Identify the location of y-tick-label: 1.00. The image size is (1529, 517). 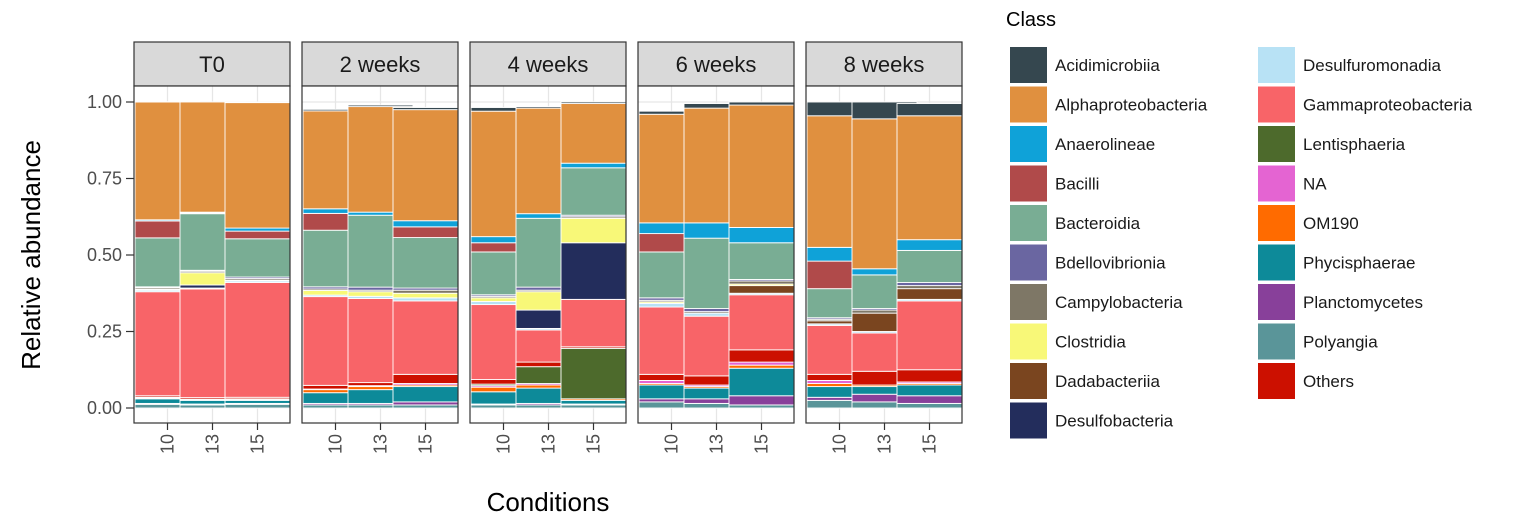
(104, 102).